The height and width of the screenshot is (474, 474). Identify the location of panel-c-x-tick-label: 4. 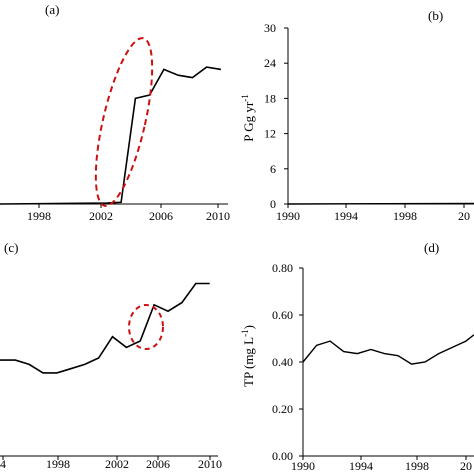
(3, 464).